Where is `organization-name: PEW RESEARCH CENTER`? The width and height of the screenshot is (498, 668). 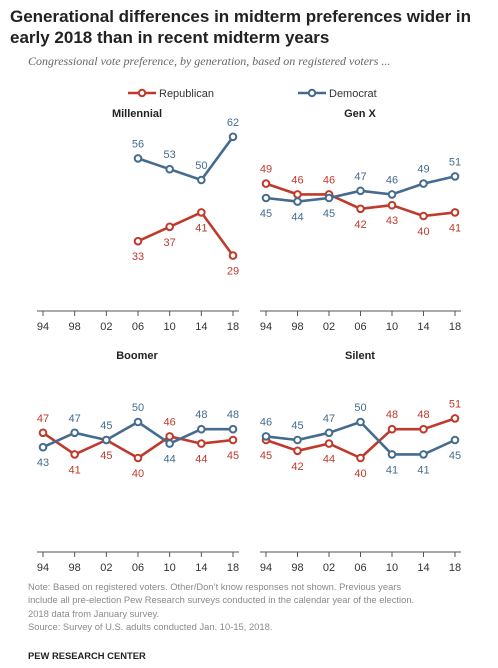
organization-name: PEW RESEARCH CENTER is located at coordinates (87, 655).